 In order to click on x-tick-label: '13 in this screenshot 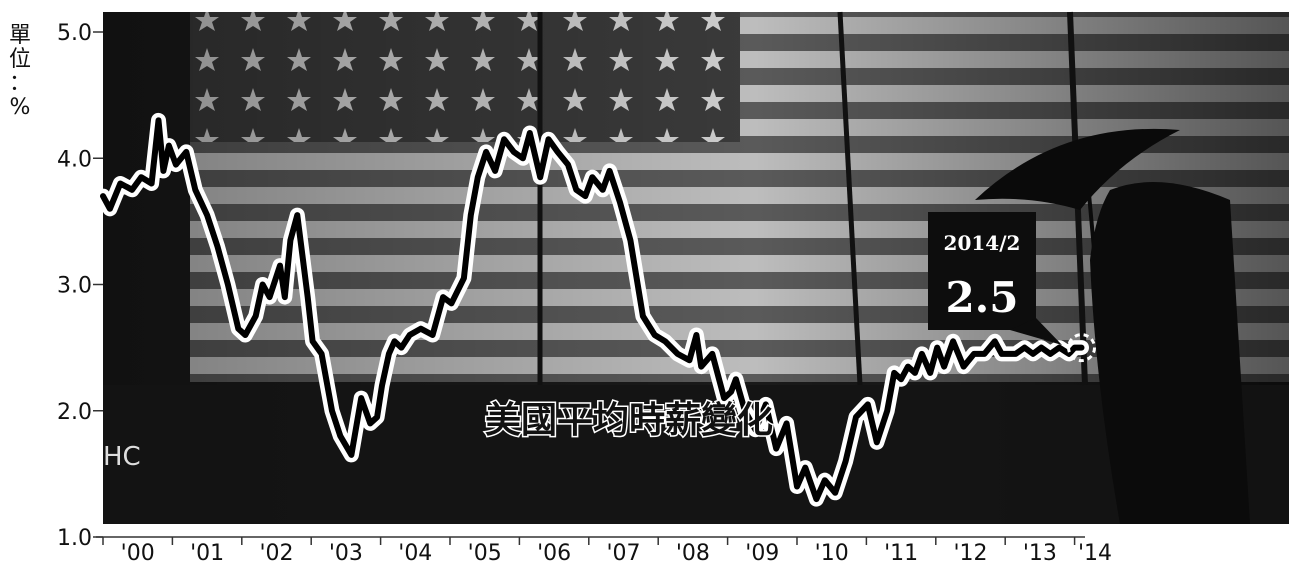, I will do `click(1040, 552)`.